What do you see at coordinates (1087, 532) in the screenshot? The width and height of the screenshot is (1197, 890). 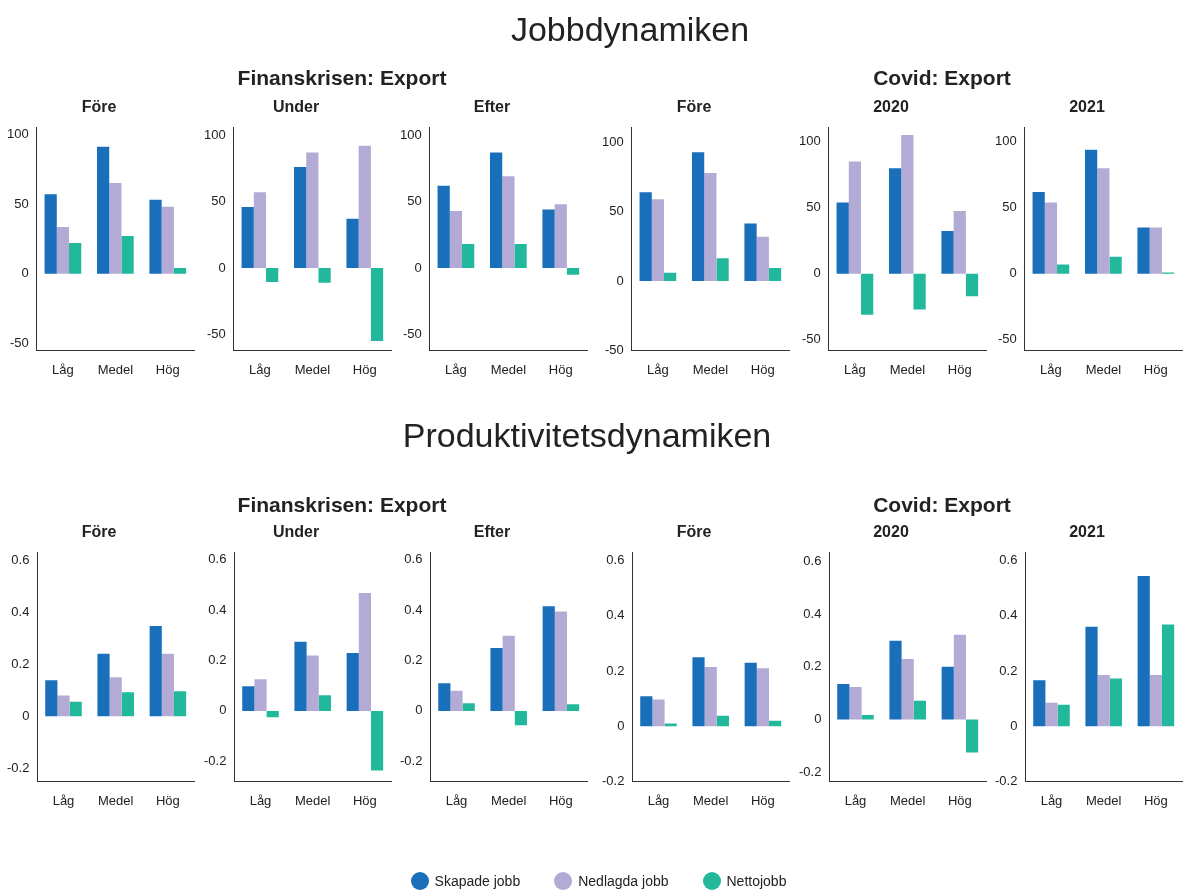 I see `chart-title: 2021` at bounding box center [1087, 532].